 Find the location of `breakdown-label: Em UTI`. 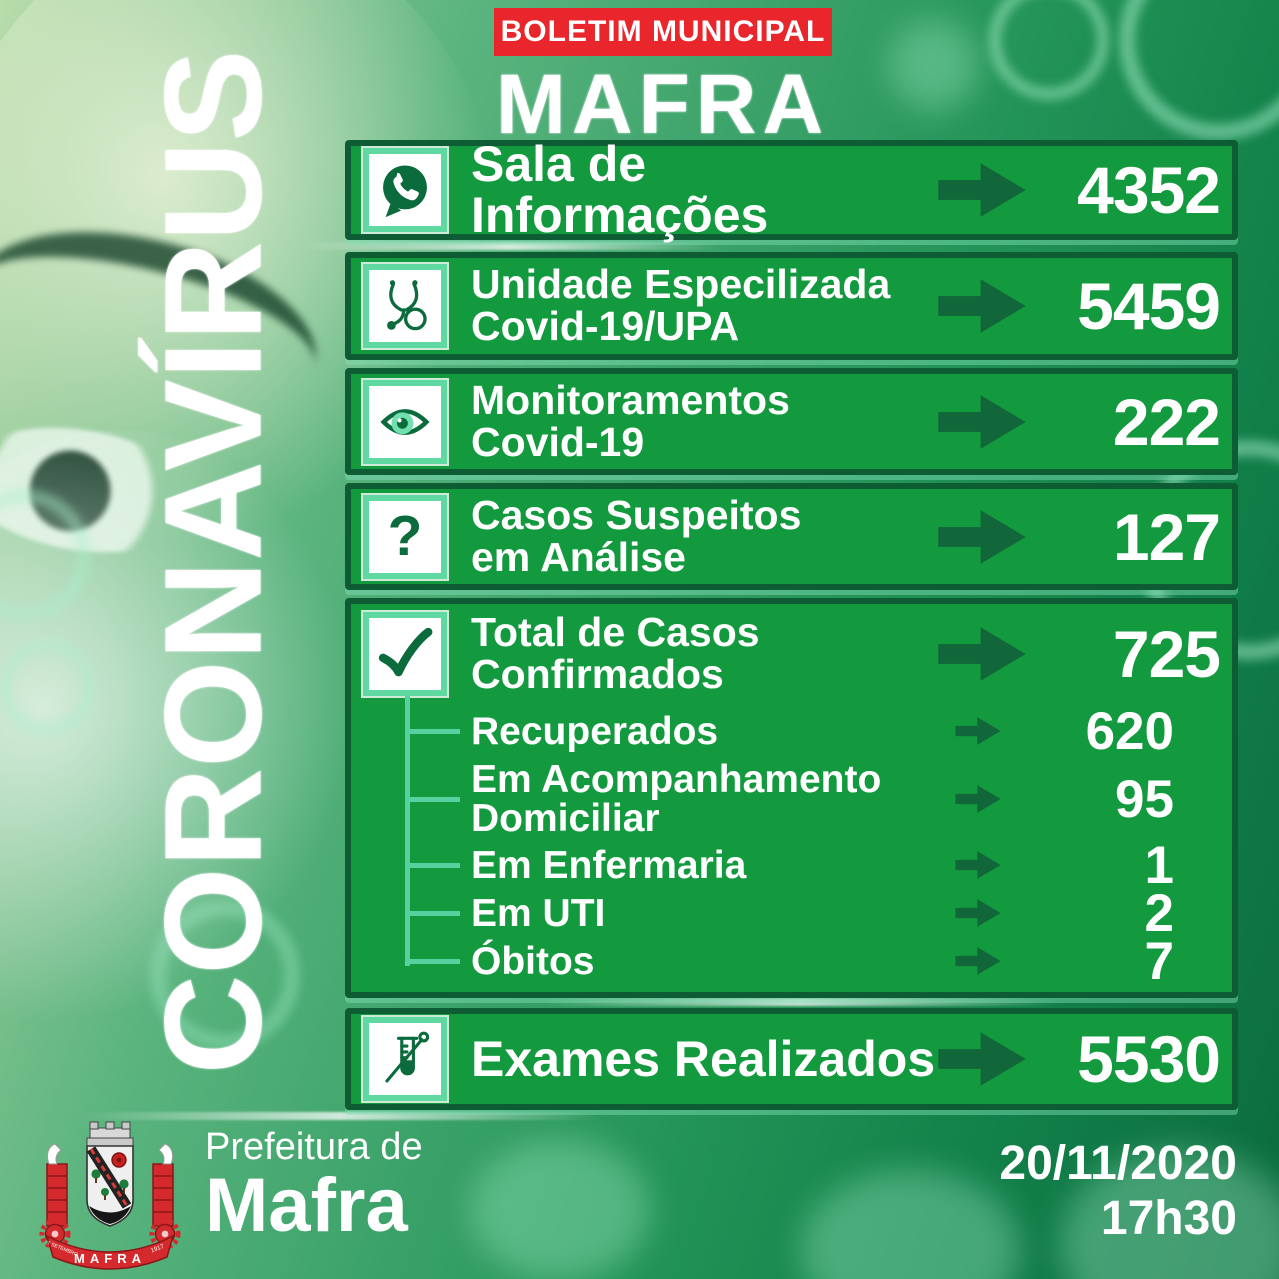

breakdown-label: Em UTI is located at coordinates (538, 913).